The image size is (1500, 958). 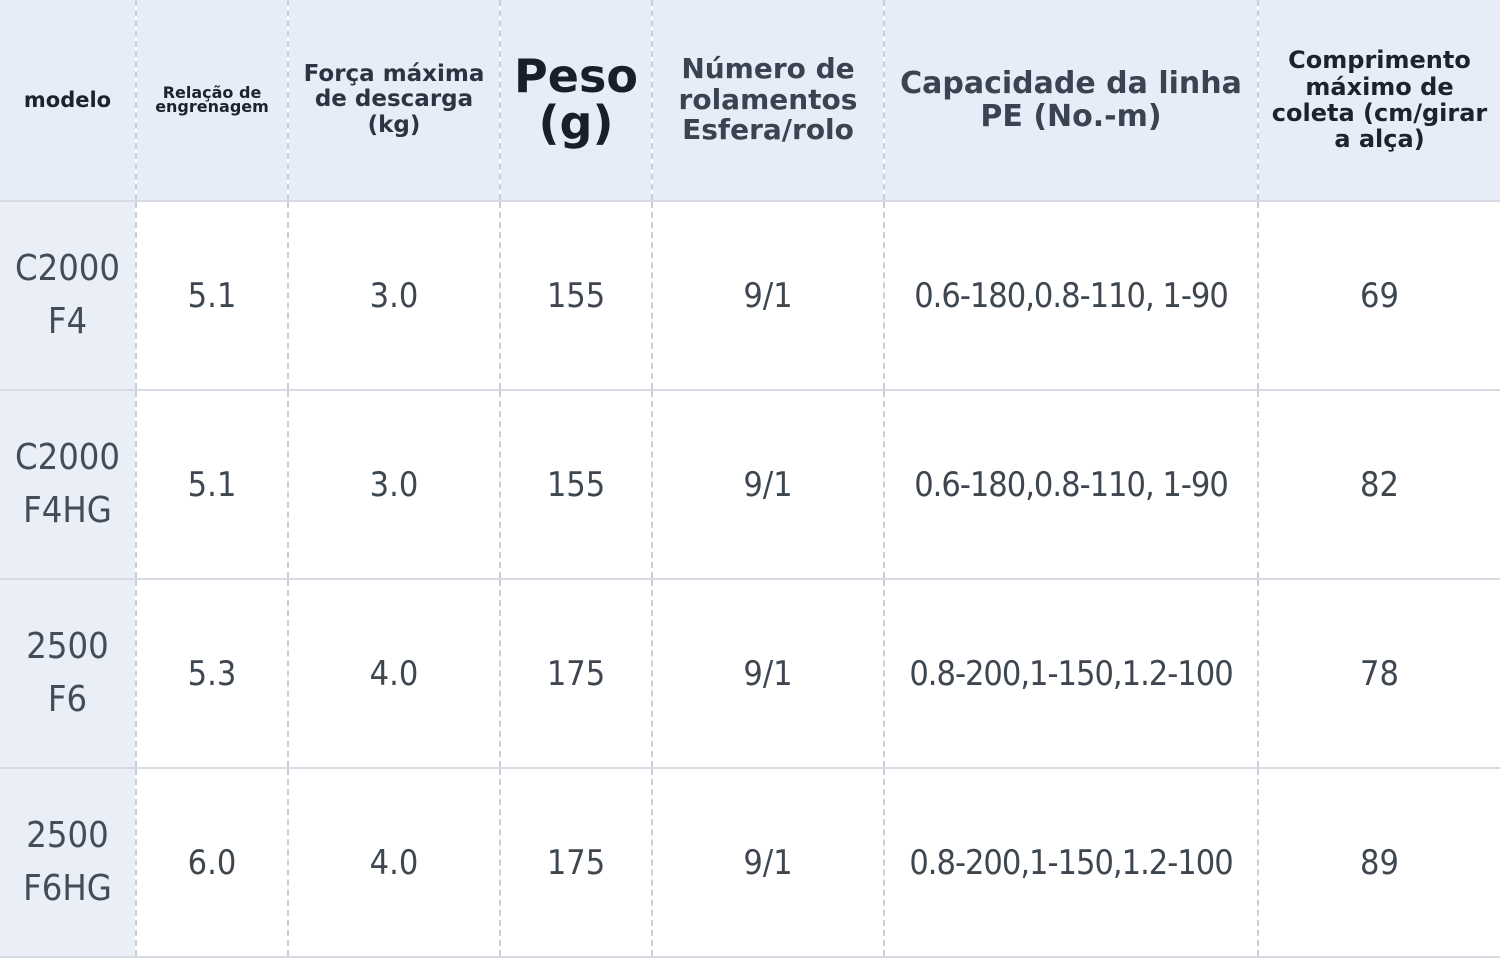 What do you see at coordinates (68, 863) in the screenshot?
I see `cell-modelo: 2500 F6HG` at bounding box center [68, 863].